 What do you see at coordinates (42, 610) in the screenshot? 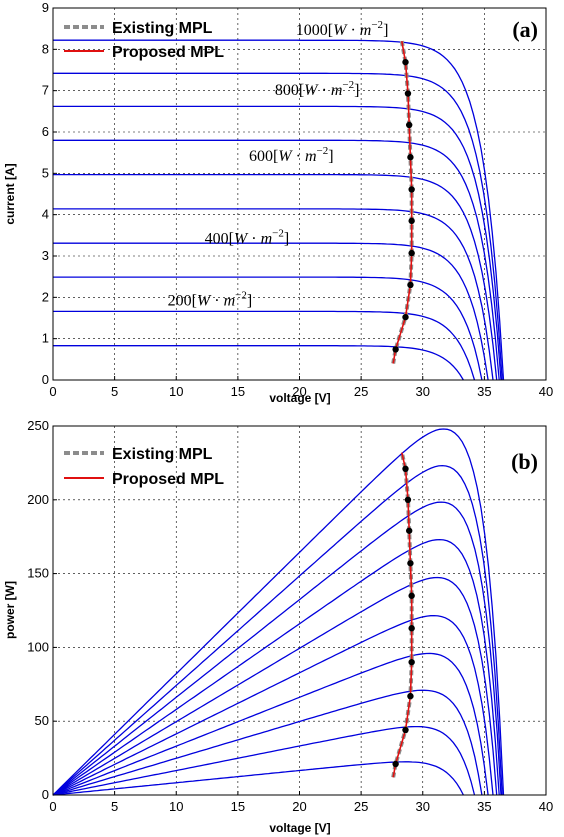
I see `panel-b-y-ticks: 0 50 100 150 200 250` at bounding box center [42, 610].